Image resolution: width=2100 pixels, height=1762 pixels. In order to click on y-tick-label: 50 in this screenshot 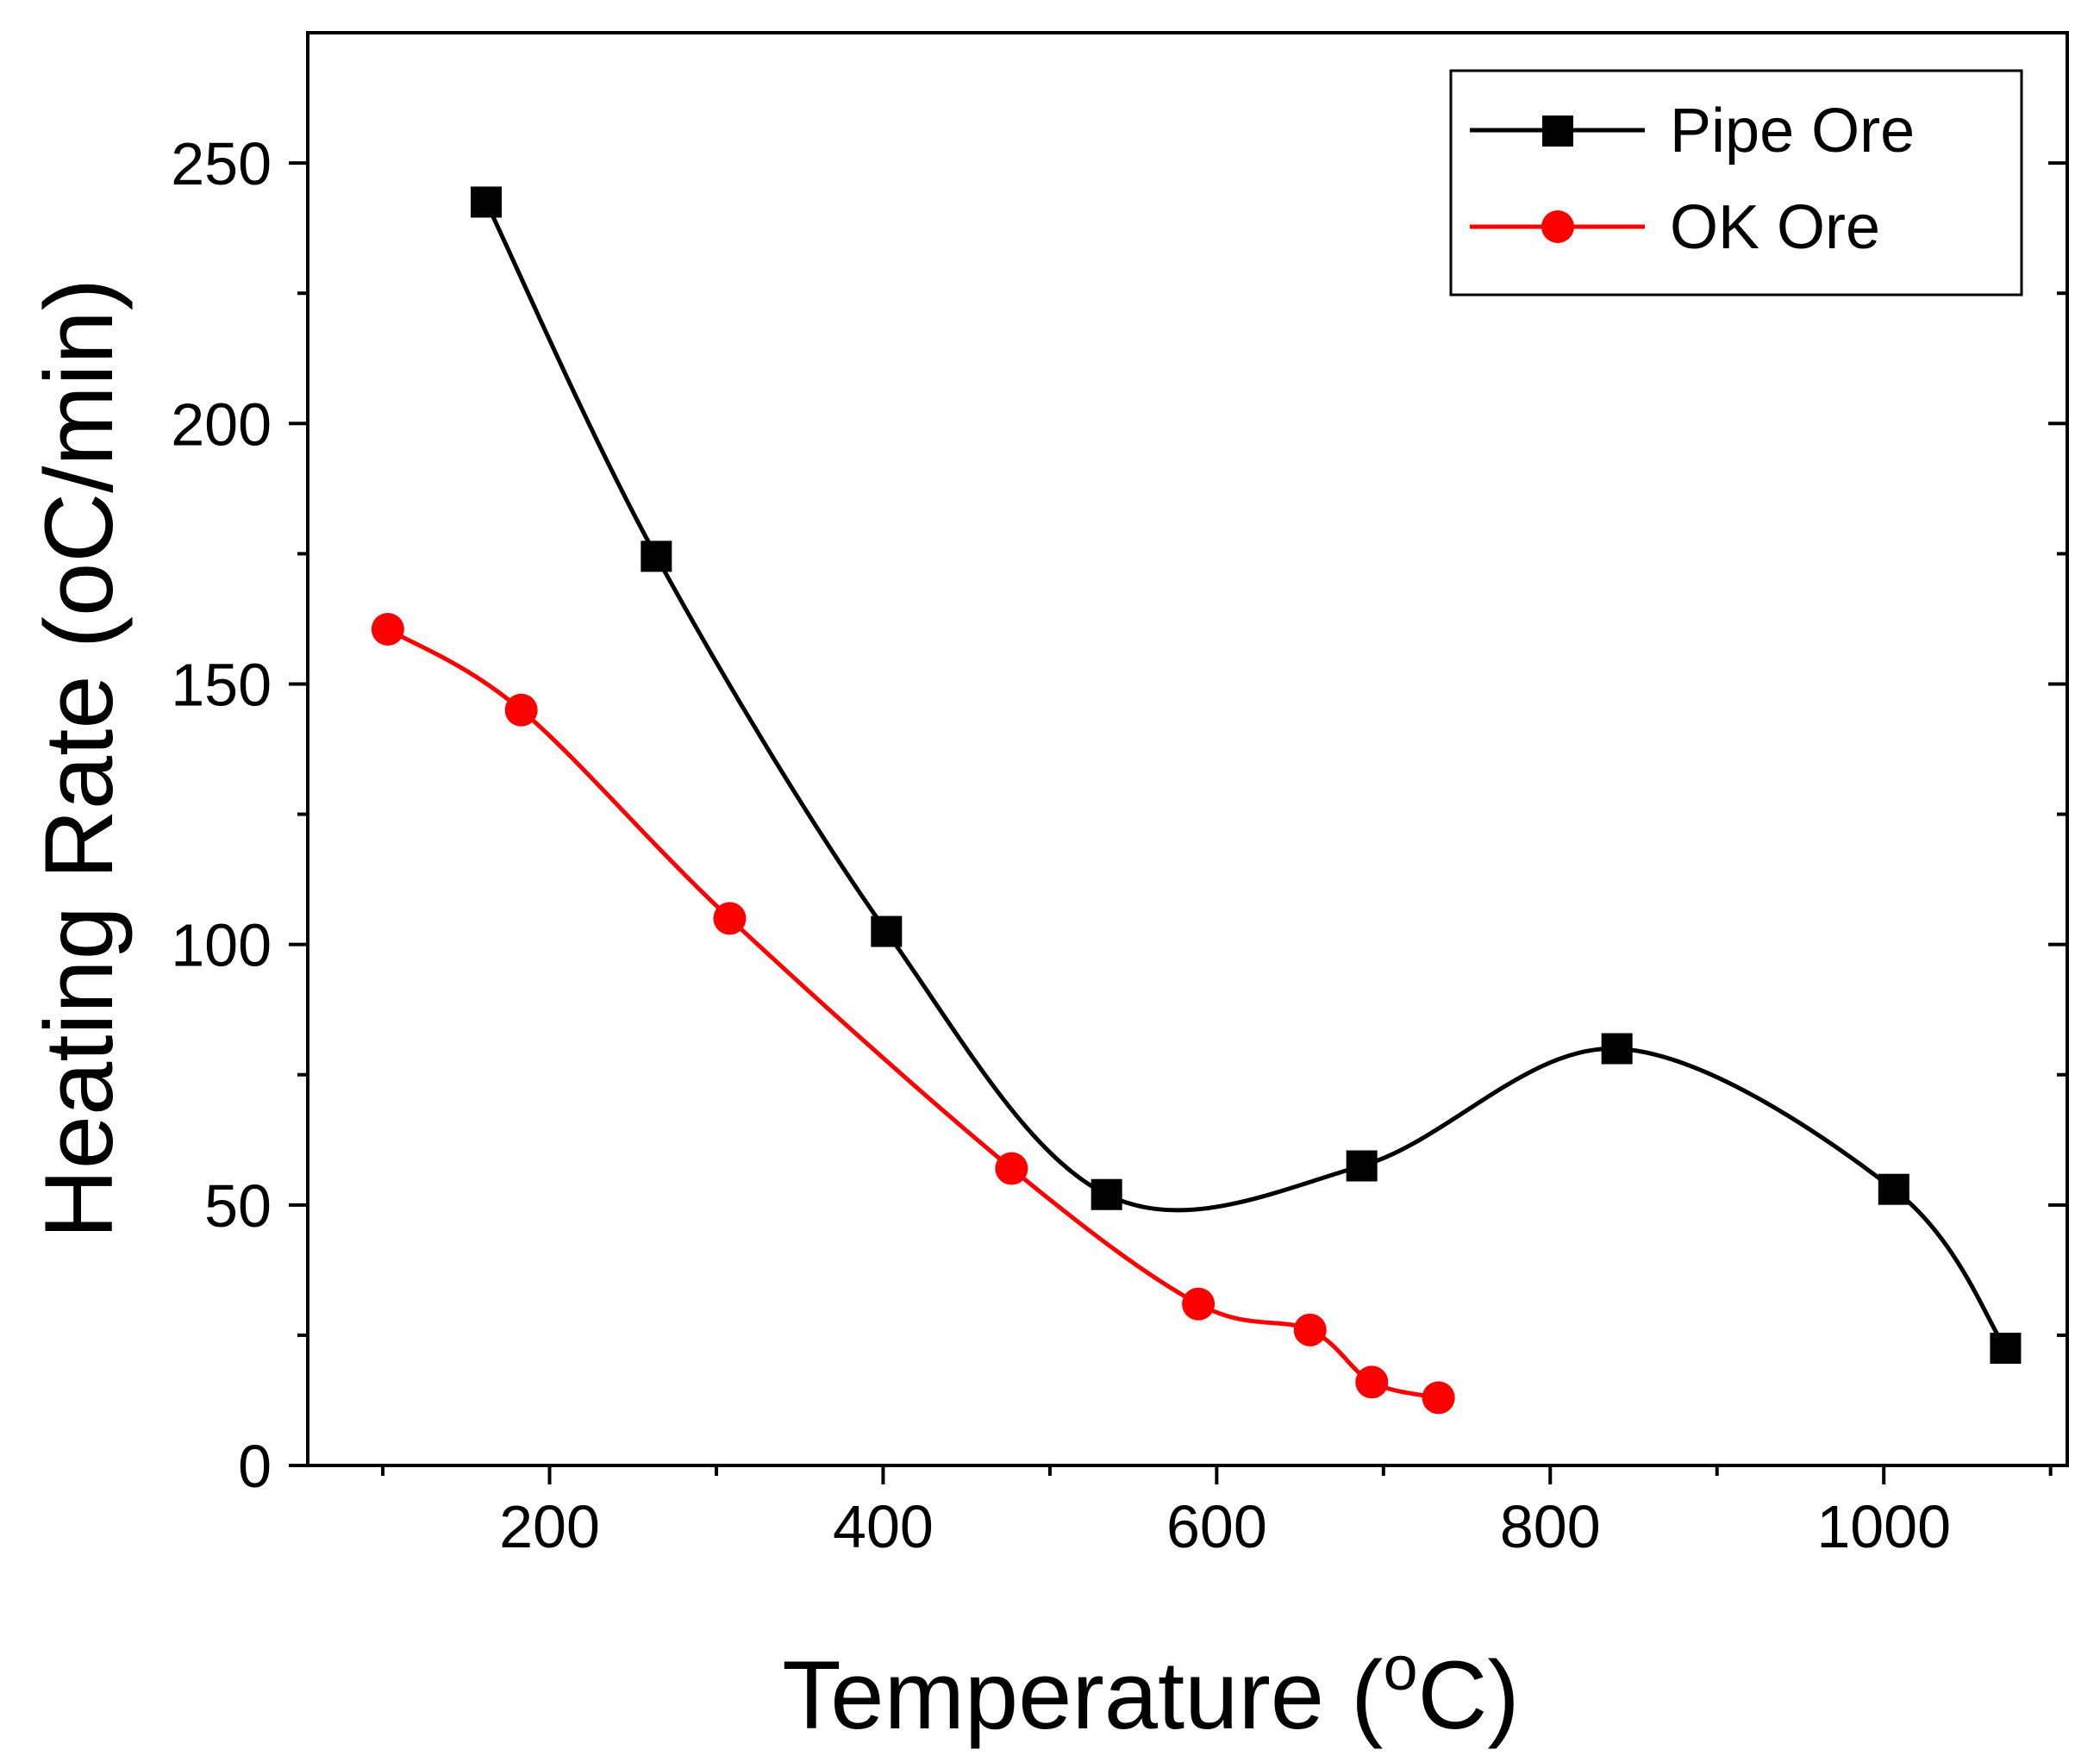, I will do `click(238, 1206)`.